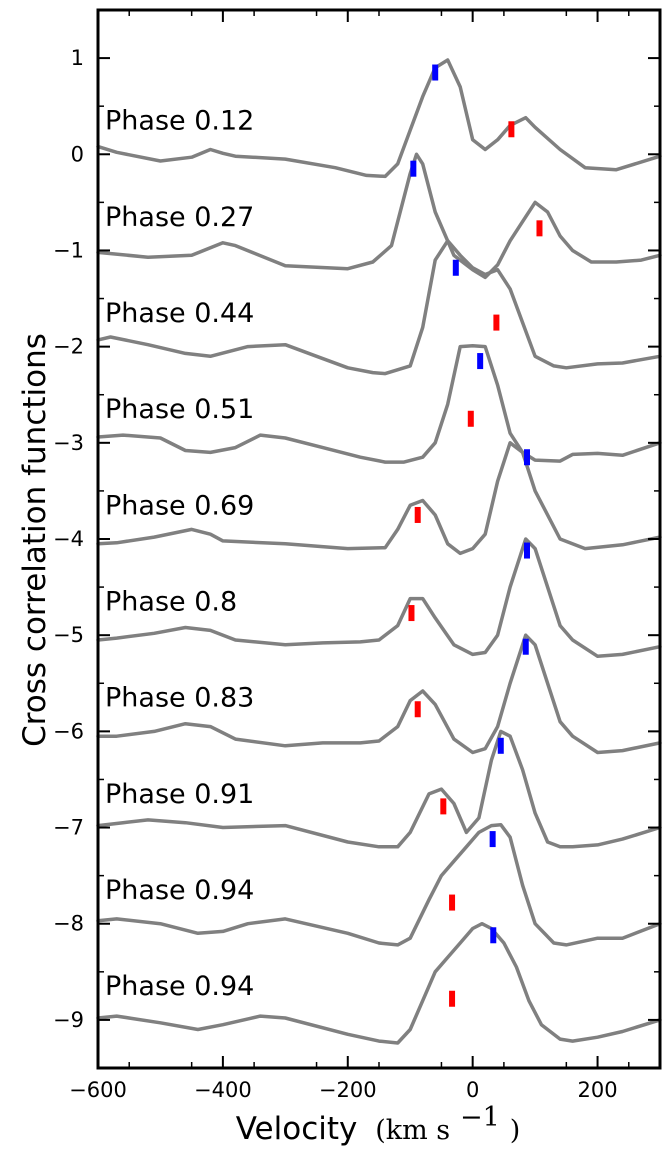 This screenshot has height=1150, width=663. I want to click on y-tick-label: 1, so click(77, 58).